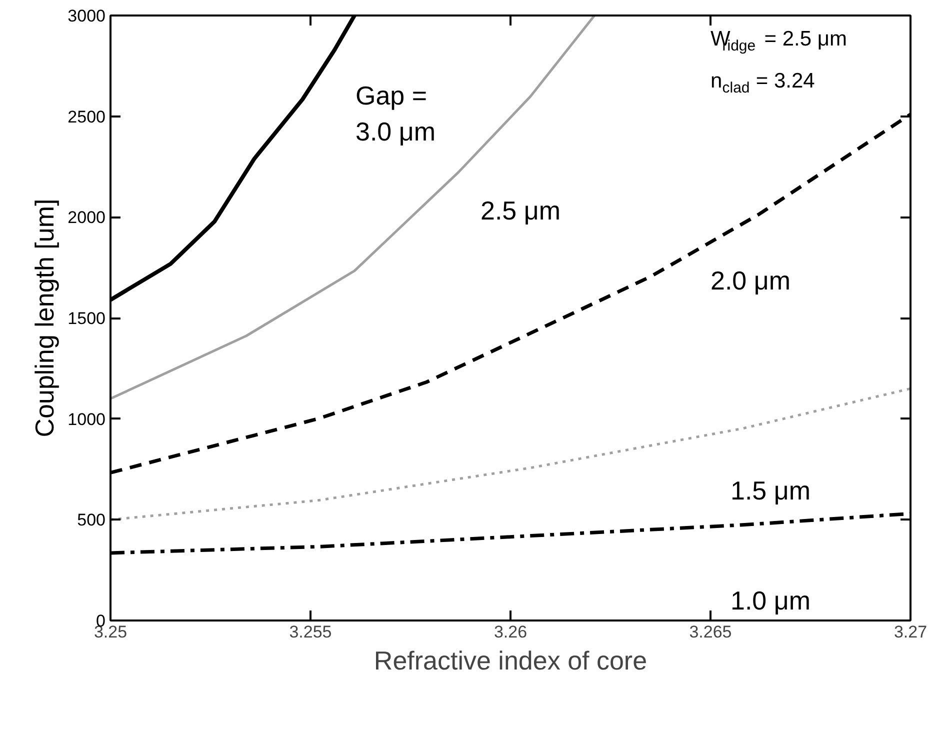 The height and width of the screenshot is (739, 950). I want to click on x-tick-label: 3.27, so click(911, 632).